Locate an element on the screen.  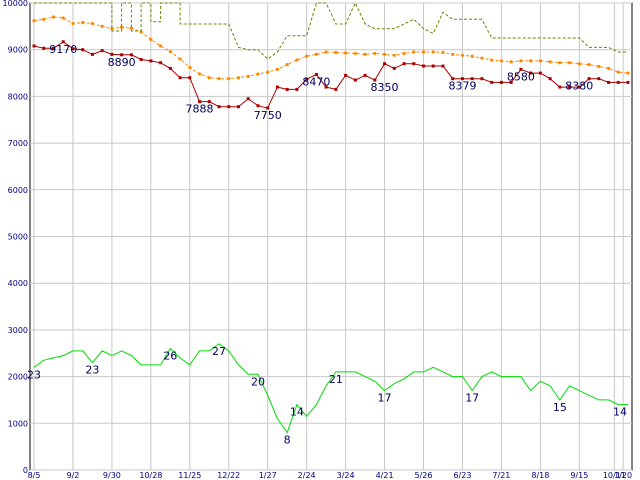
x-tick-label: 7/21 is located at coordinates (501, 475).